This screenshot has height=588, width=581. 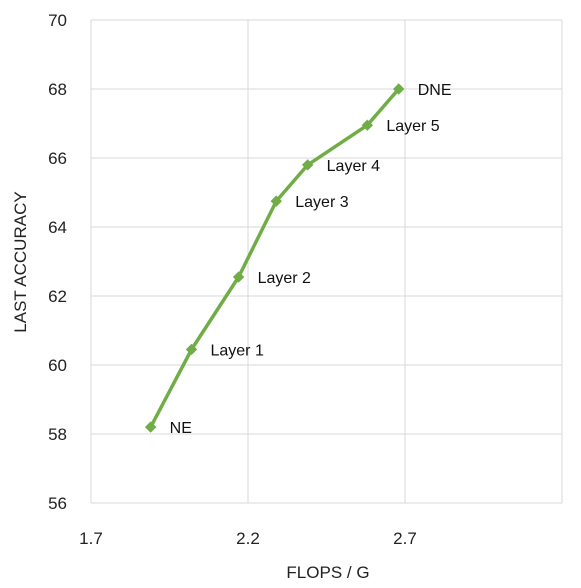 I want to click on x-axis-title: FLOPS / G, so click(x=327, y=572).